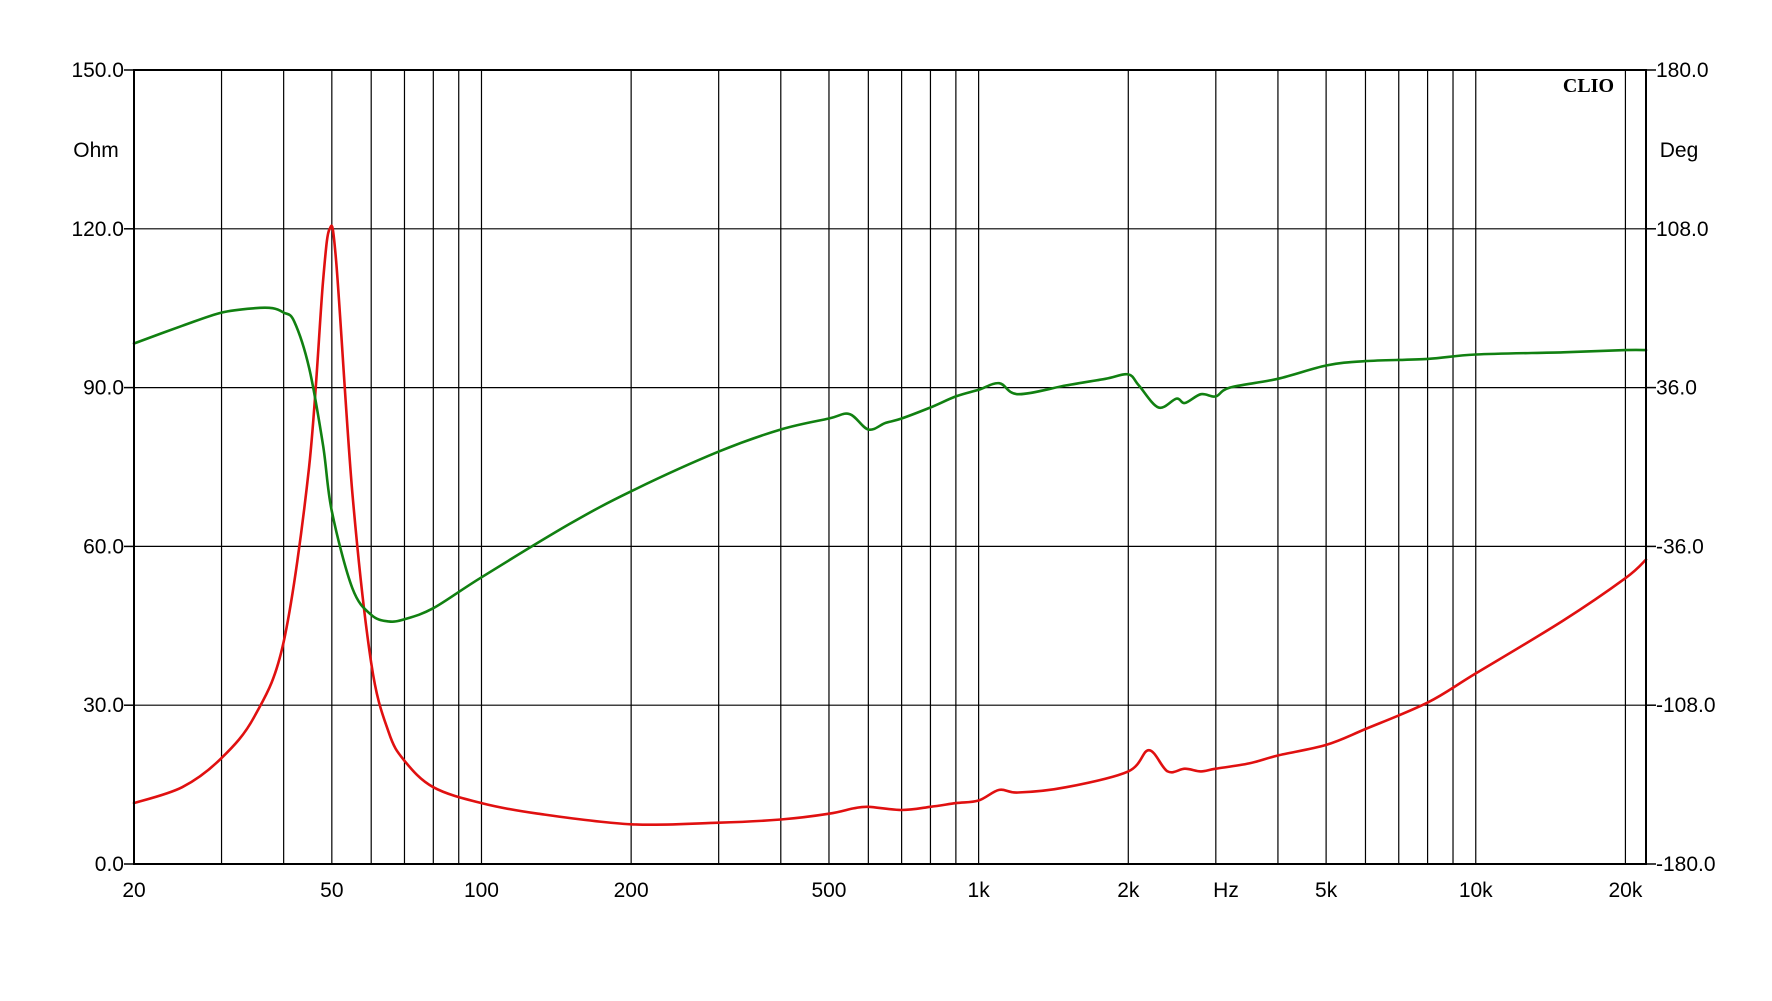 Image resolution: width=1772 pixels, height=1001 pixels. What do you see at coordinates (1226, 890) in the screenshot?
I see `x-axis-unit: Hz` at bounding box center [1226, 890].